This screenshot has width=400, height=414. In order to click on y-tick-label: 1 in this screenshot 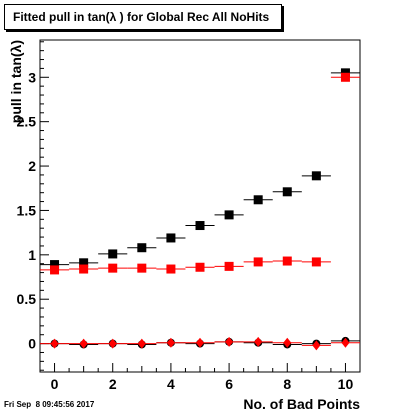, I will do `click(32, 255)`.